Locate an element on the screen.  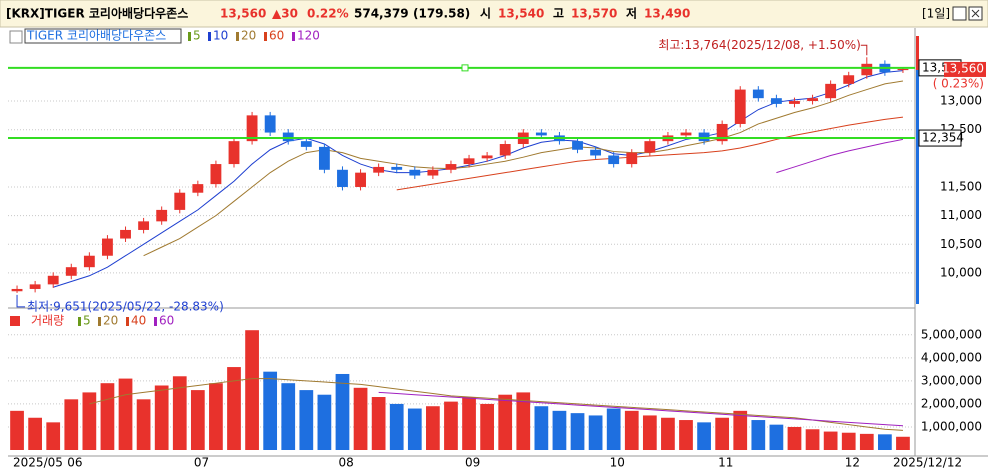
legend-entry: 10 is located at coordinates (220, 36).